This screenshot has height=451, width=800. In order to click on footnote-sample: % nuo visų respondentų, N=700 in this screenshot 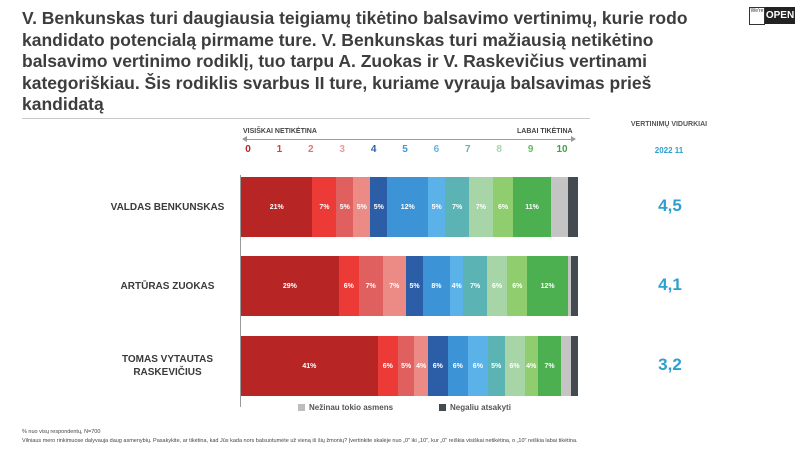, I will do `click(61, 432)`.